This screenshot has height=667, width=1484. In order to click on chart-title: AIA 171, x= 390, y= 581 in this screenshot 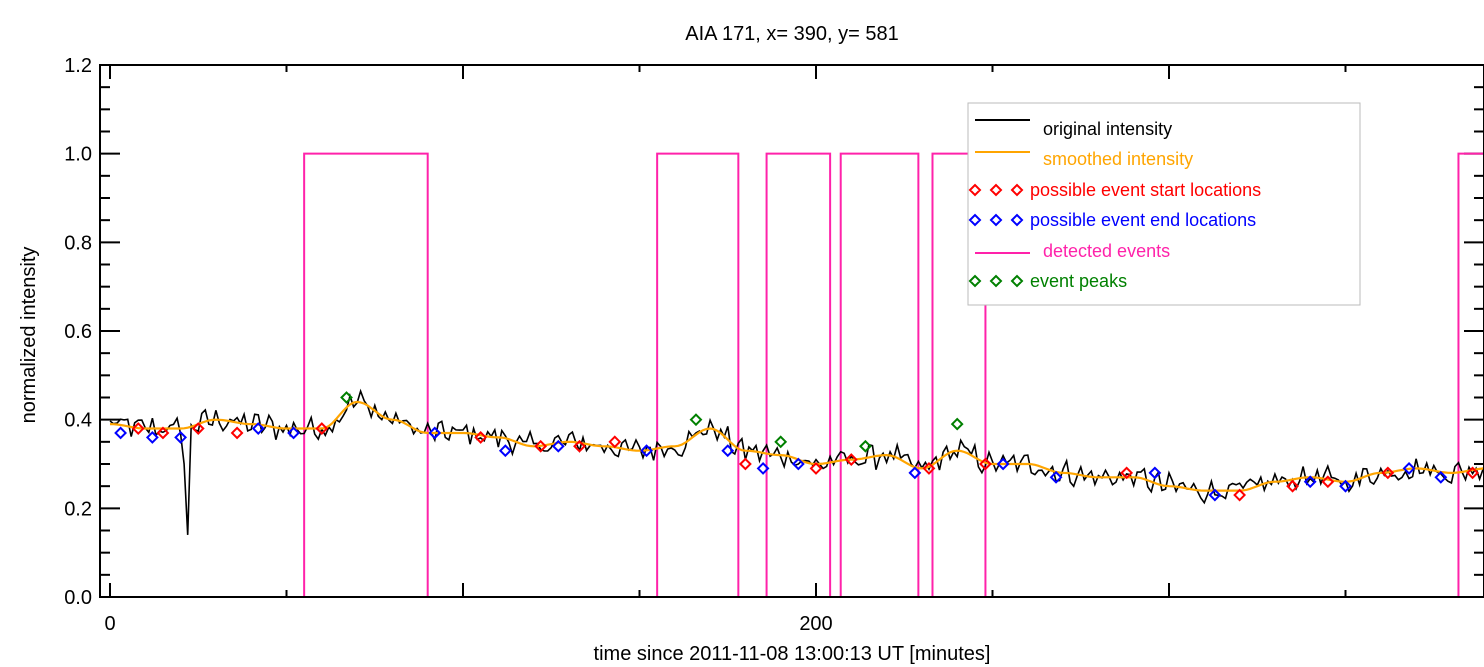, I will do `click(792, 34)`.